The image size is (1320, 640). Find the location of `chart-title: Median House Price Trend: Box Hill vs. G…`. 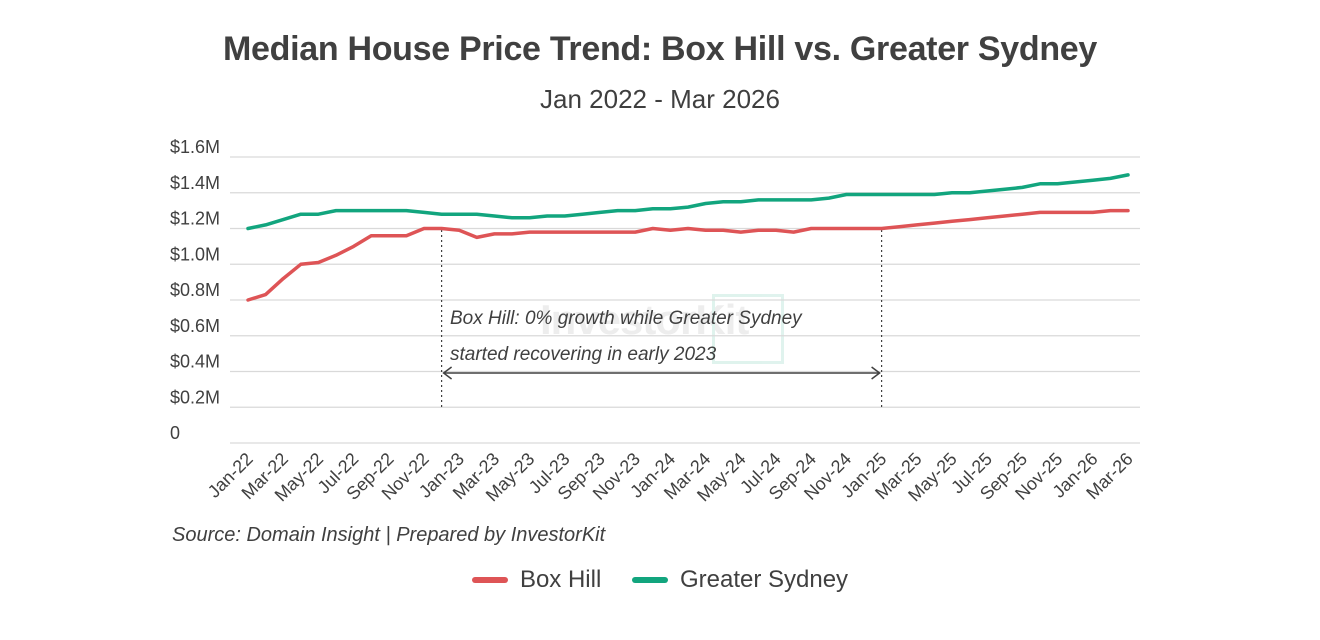

chart-title: Median House Price Trend: Box Hill vs. G… is located at coordinates (660, 49).